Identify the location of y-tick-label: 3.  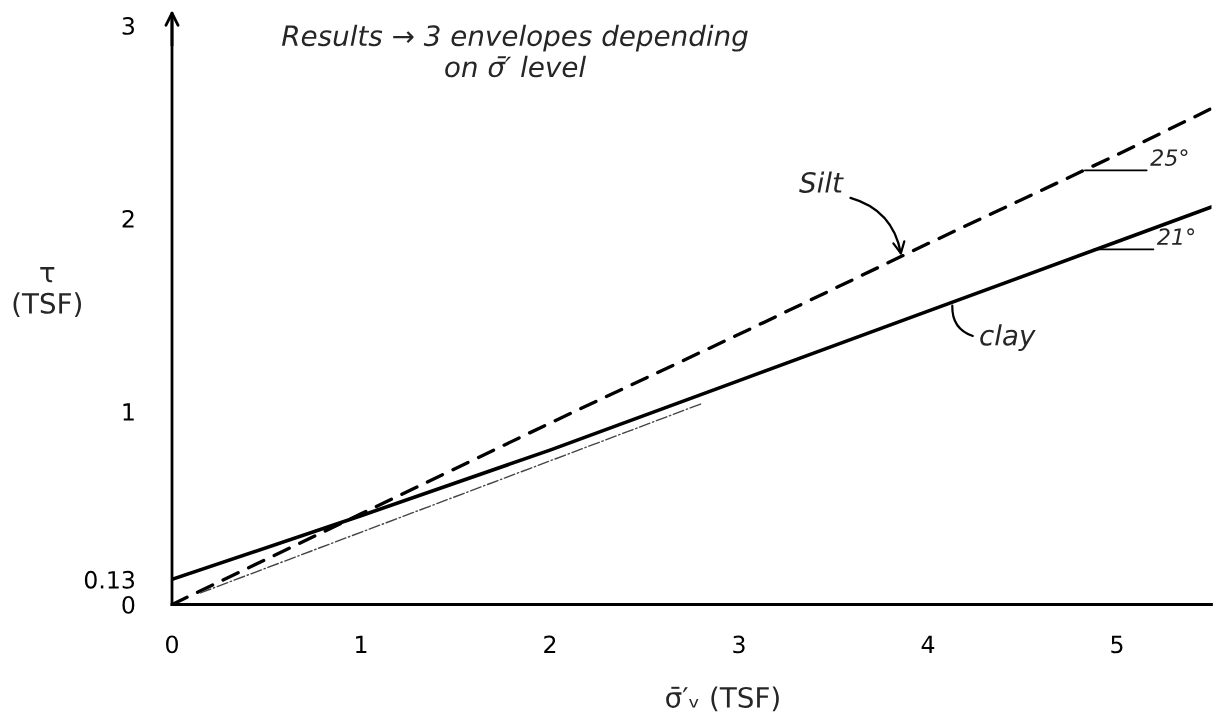
(128, 26).